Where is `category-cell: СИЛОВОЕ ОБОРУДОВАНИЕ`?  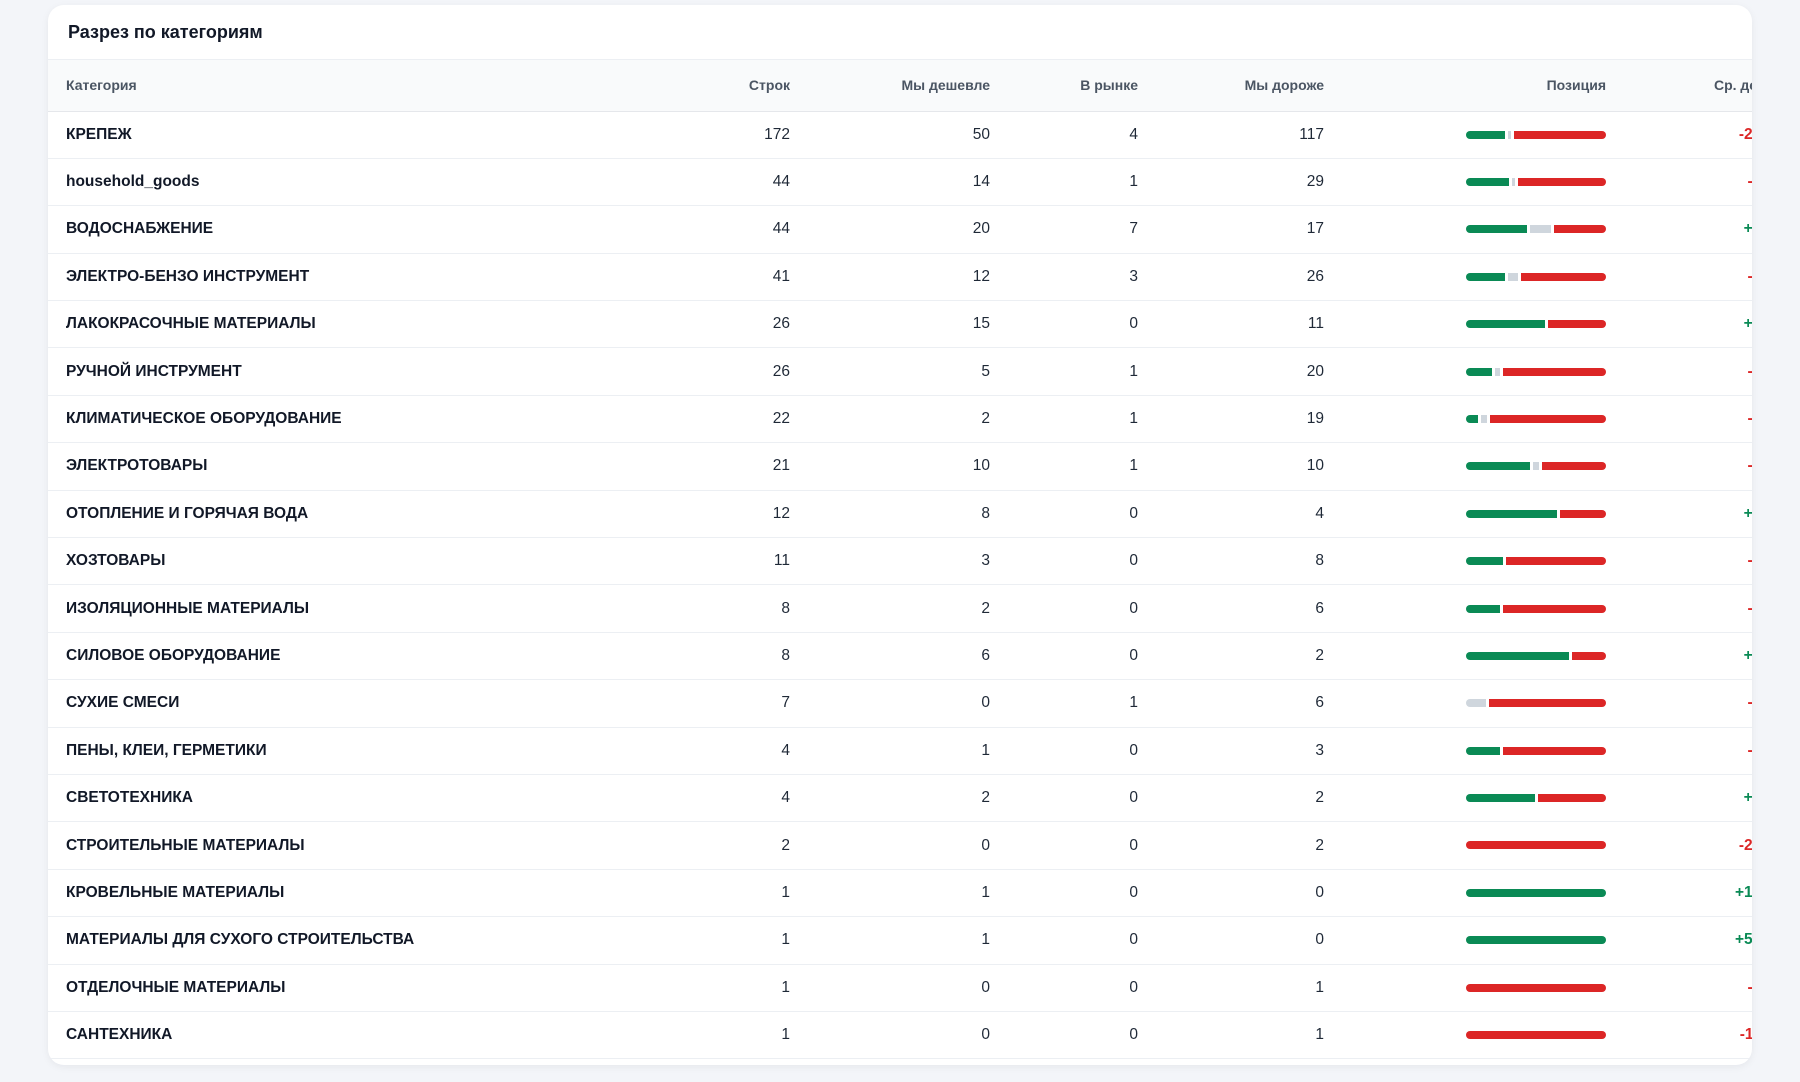
category-cell: СИЛОВОЕ ОБОРУДОВАНИЕ is located at coordinates (333, 656).